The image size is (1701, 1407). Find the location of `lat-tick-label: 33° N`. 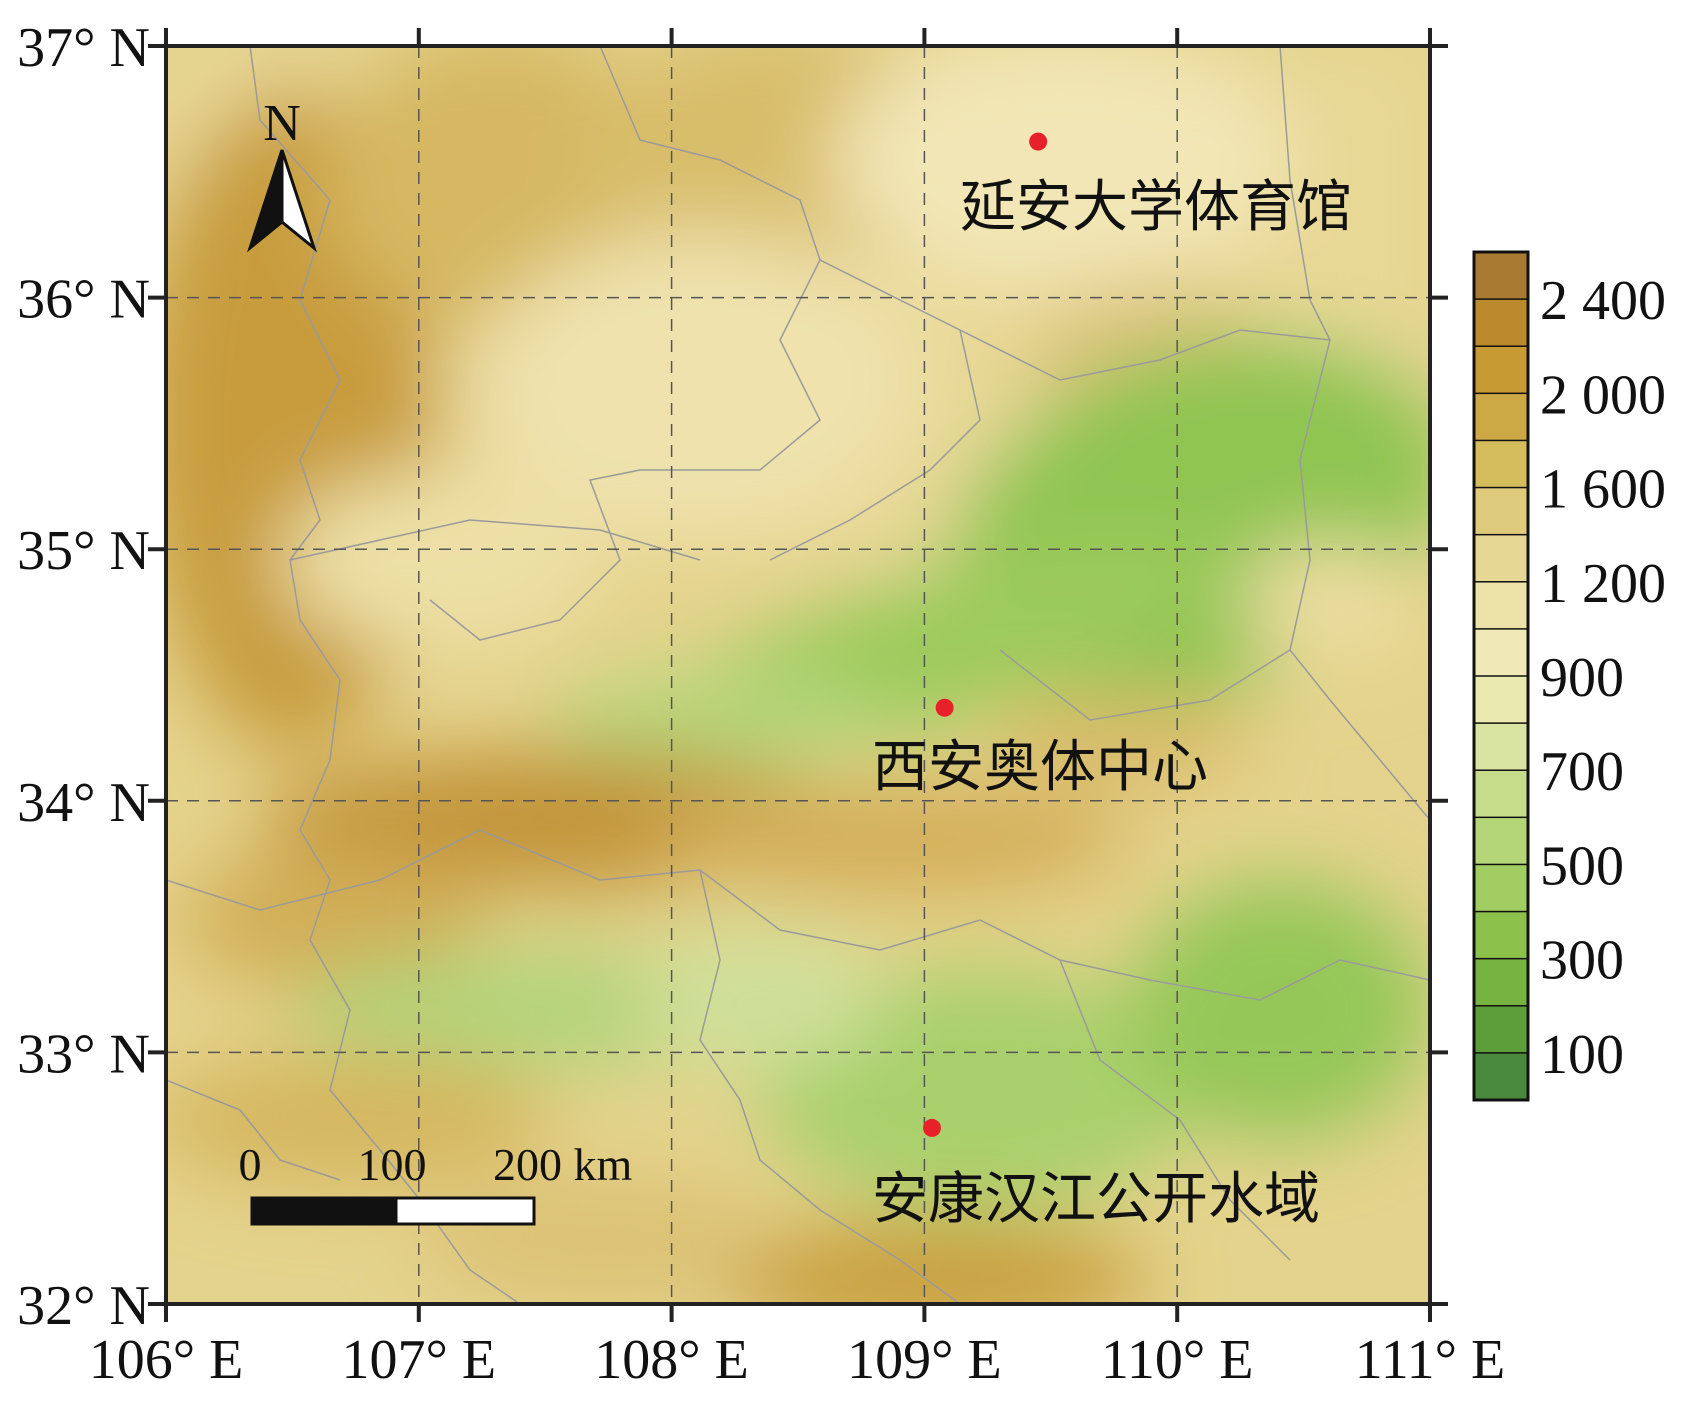

lat-tick-label: 33° N is located at coordinates (83, 1054).